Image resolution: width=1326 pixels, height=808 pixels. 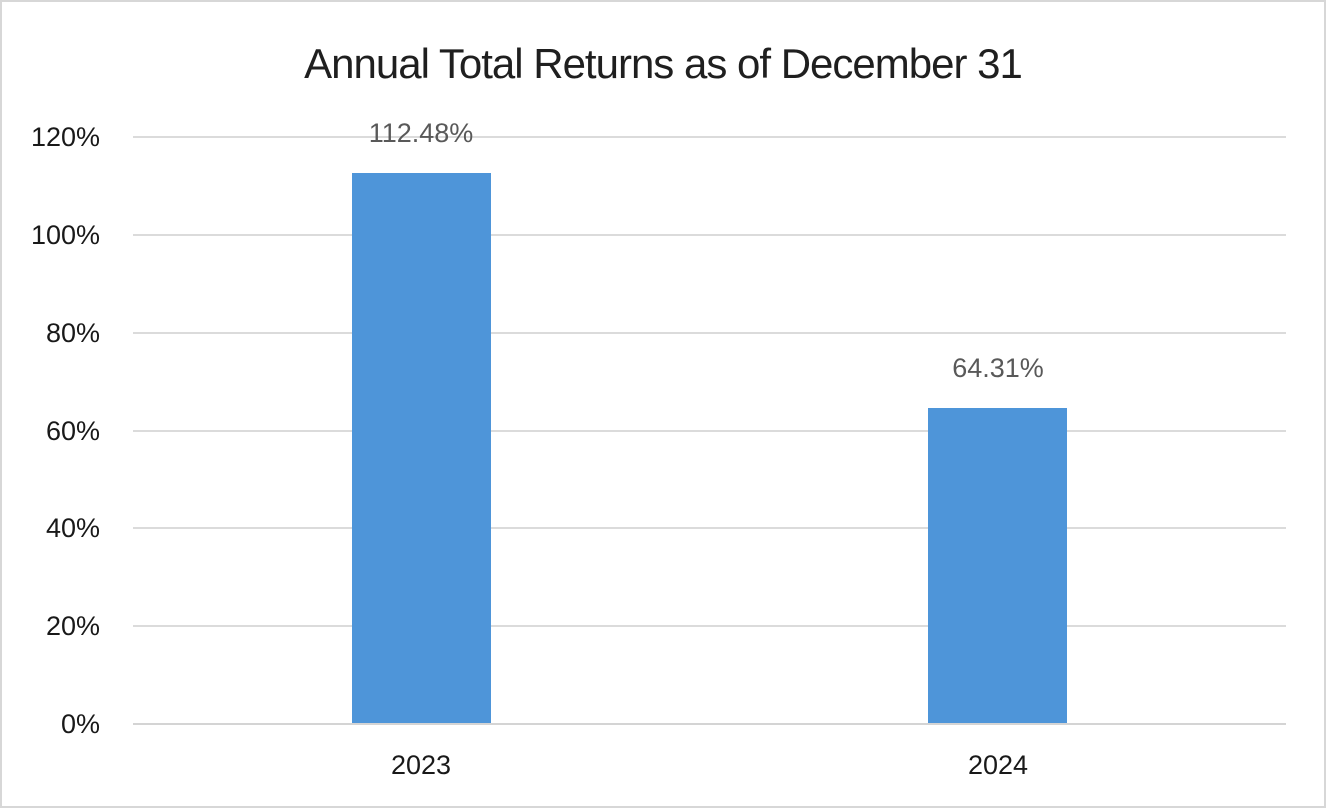 What do you see at coordinates (998, 368) in the screenshot?
I see `data-label-2024: 64.31%` at bounding box center [998, 368].